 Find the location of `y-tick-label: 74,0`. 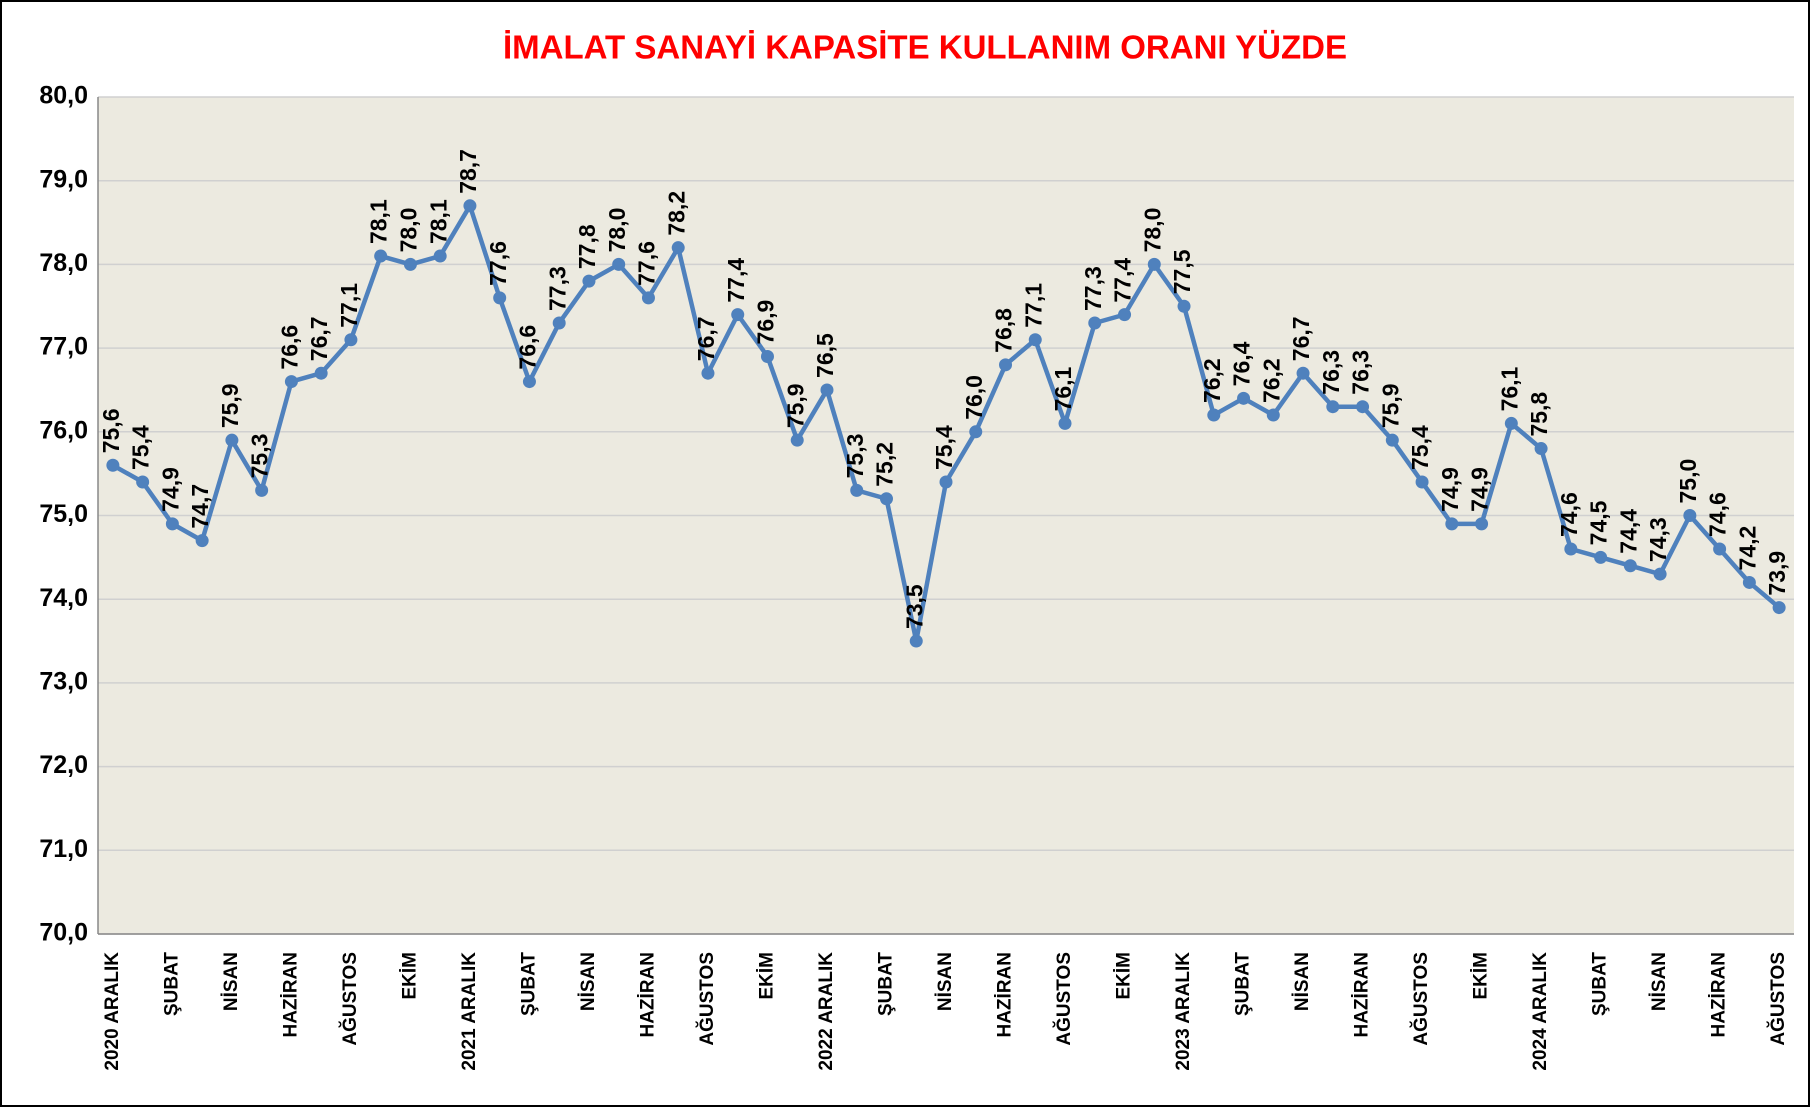

y-tick-label: 74,0 is located at coordinates (63, 598).